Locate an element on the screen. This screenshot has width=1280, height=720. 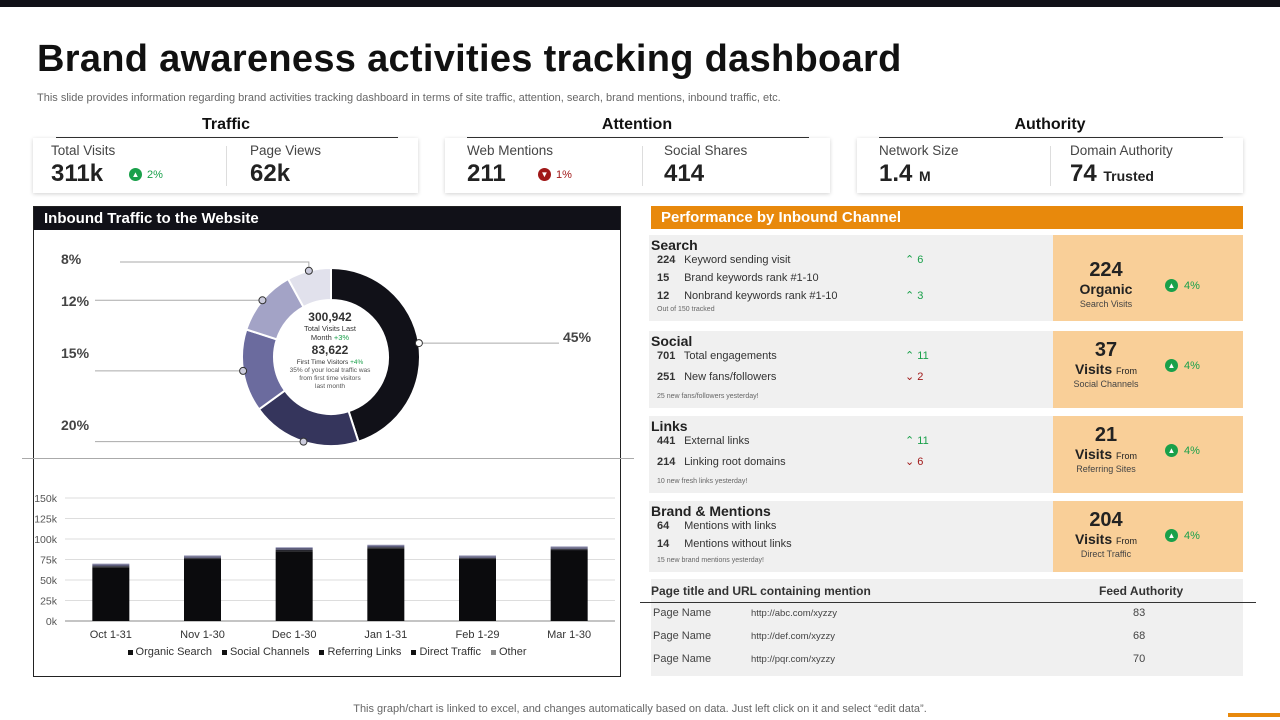
social-shares-kpi: Social Shares 414 is located at coordinates (744, 165).